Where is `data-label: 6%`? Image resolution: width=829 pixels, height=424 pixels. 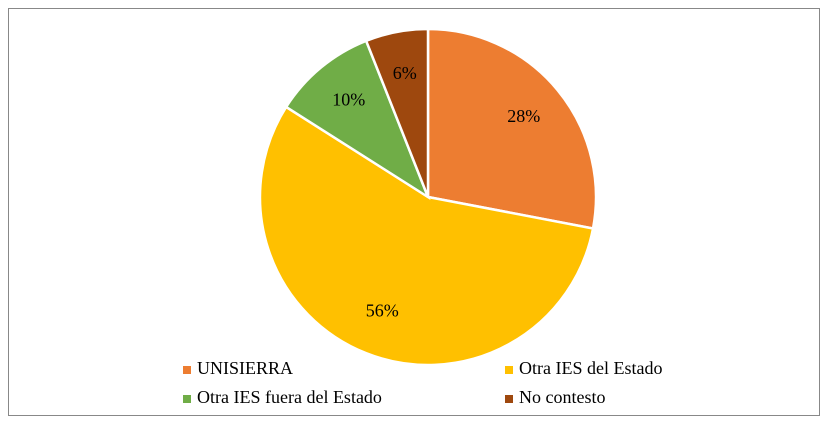
data-label: 6% is located at coordinates (405, 73).